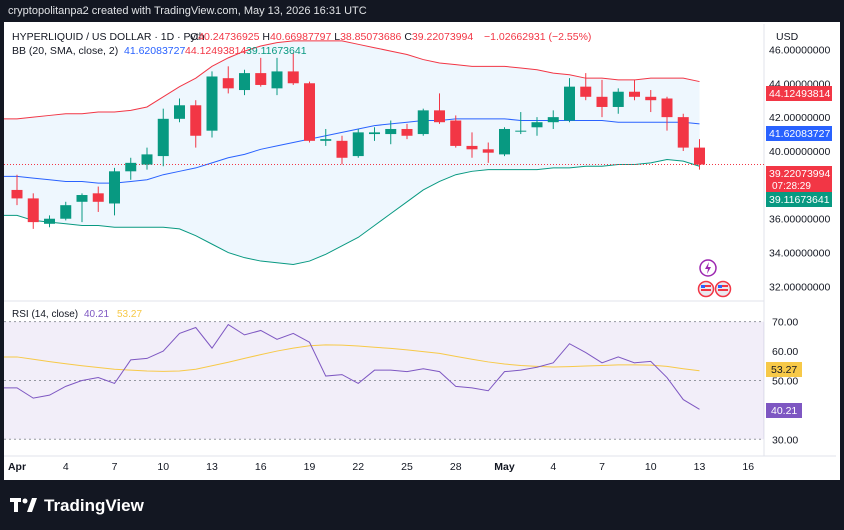 Image resolution: width=844 pixels, height=530 pixels. What do you see at coordinates (352, 358) in the screenshot?
I see `rsi-ma-line` at bounding box center [352, 358].